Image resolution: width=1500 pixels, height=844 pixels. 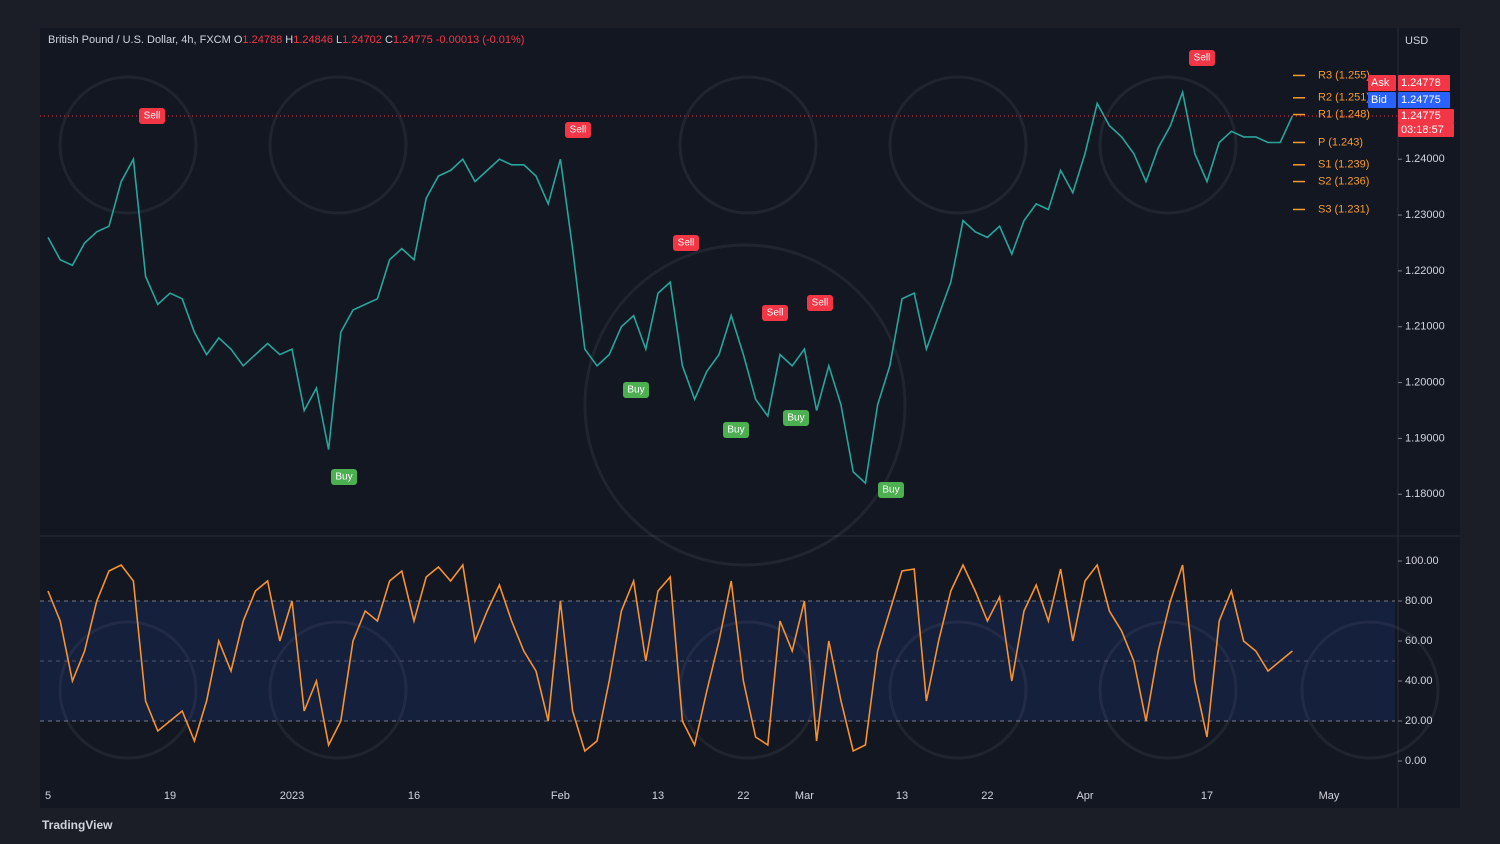 What do you see at coordinates (1419, 601) in the screenshot?
I see `y-tick-label: 80.00` at bounding box center [1419, 601].